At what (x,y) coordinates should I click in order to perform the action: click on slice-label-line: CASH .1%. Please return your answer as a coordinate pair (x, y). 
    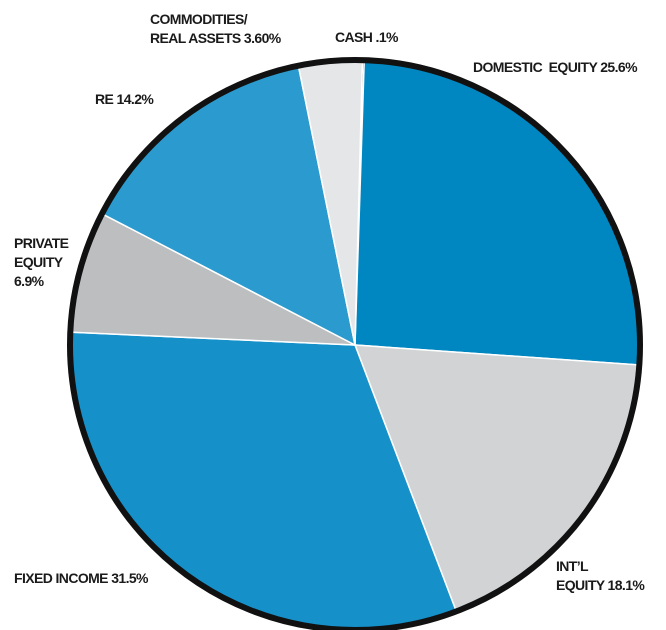
    Looking at the image, I should click on (367, 37).